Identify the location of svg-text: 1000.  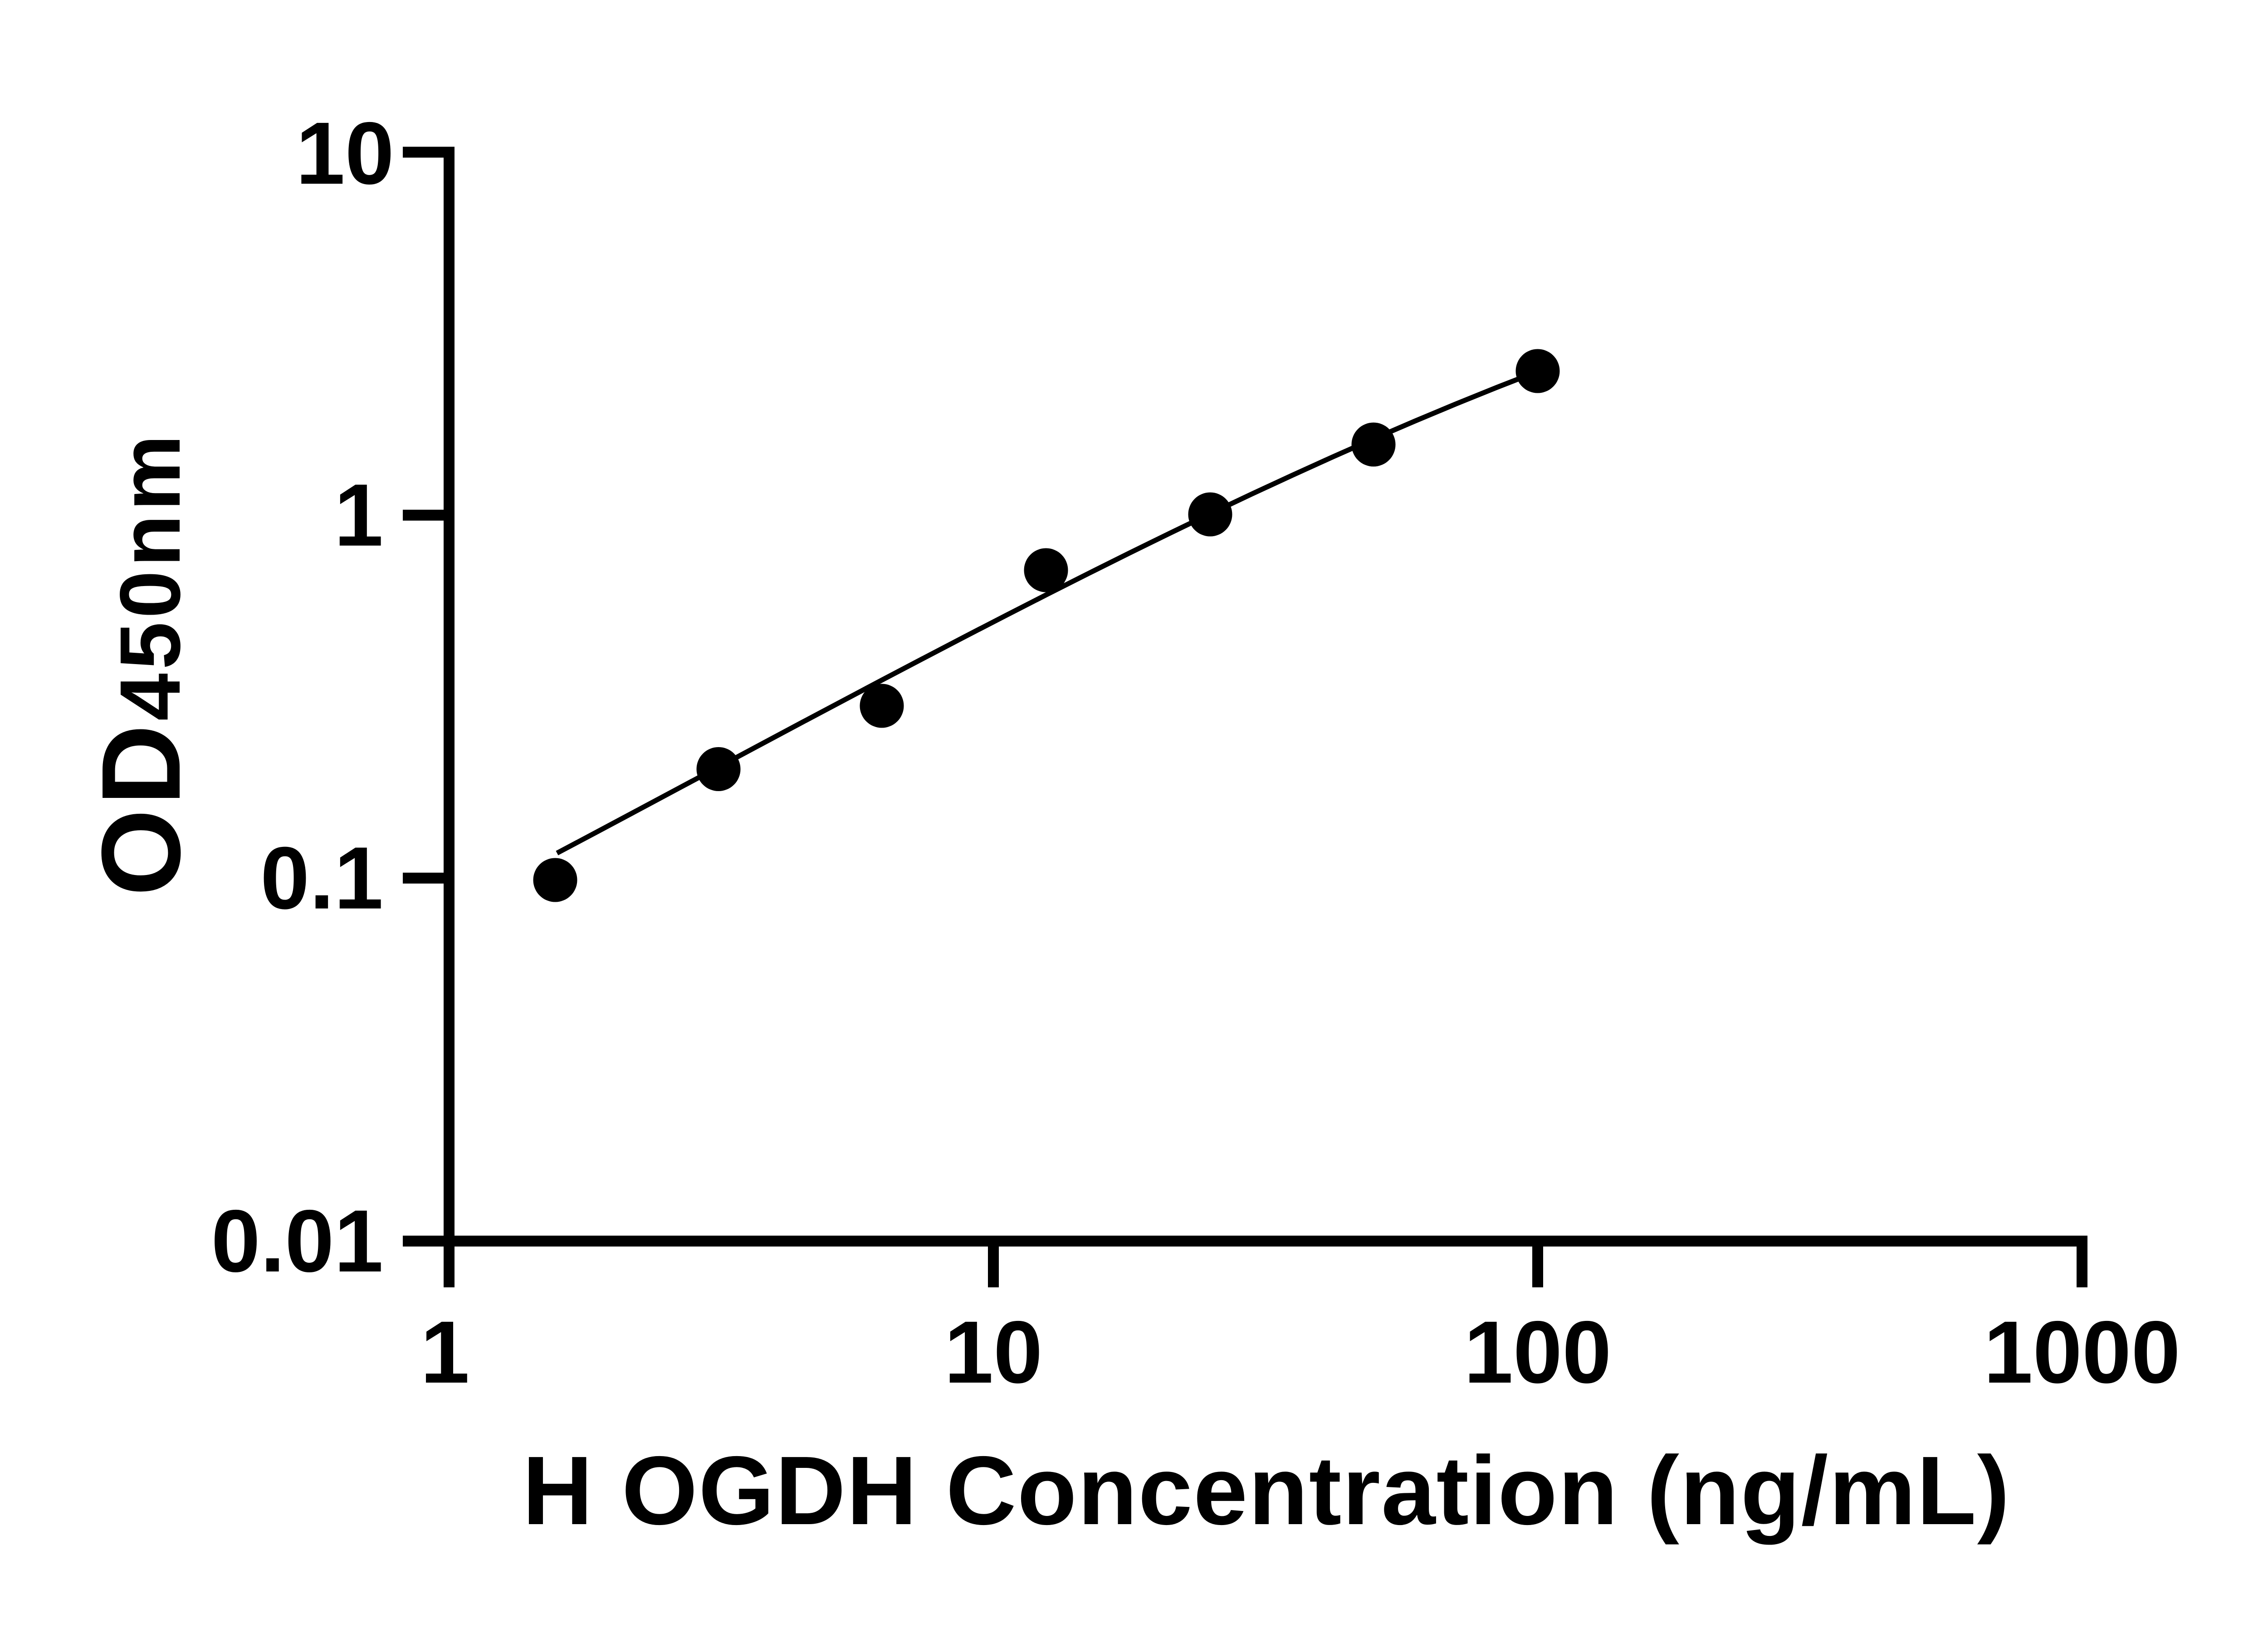
(2082, 1352).